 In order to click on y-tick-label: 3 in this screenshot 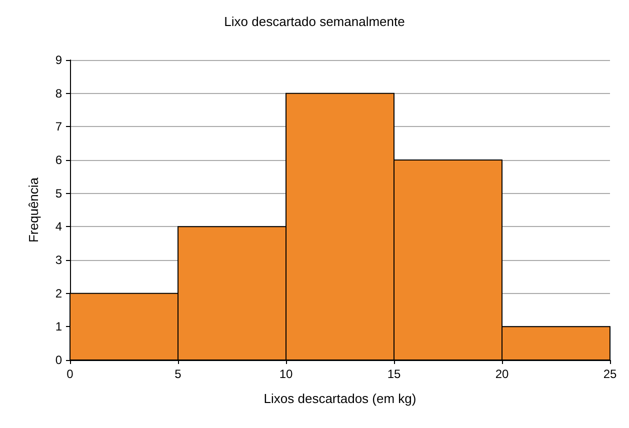, I will do `click(58, 260)`.